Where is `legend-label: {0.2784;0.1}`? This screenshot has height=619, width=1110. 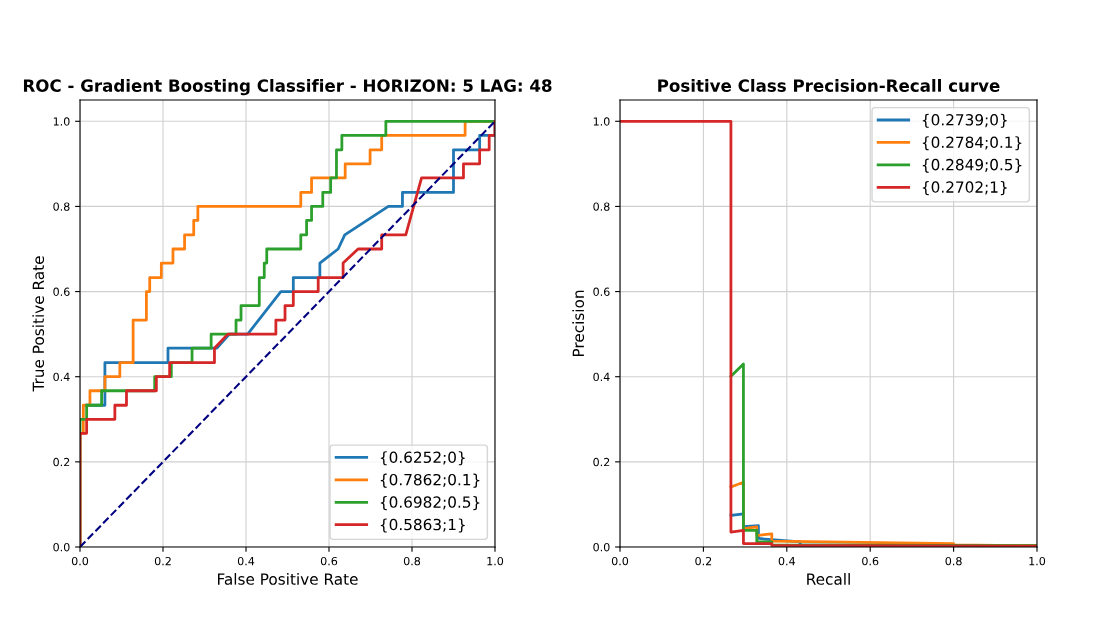
legend-label: {0.2784;0.1} is located at coordinates (972, 143).